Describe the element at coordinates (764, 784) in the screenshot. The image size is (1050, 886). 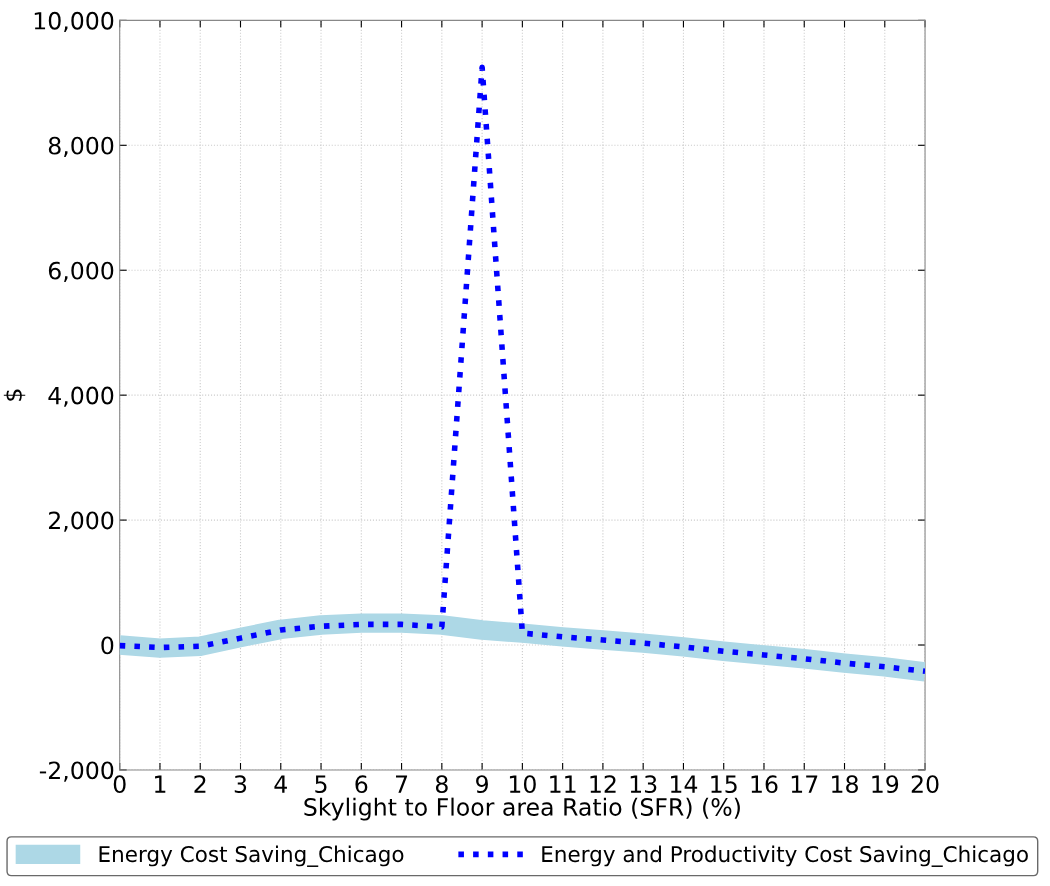
I see `x-tick-label: 16` at that location.